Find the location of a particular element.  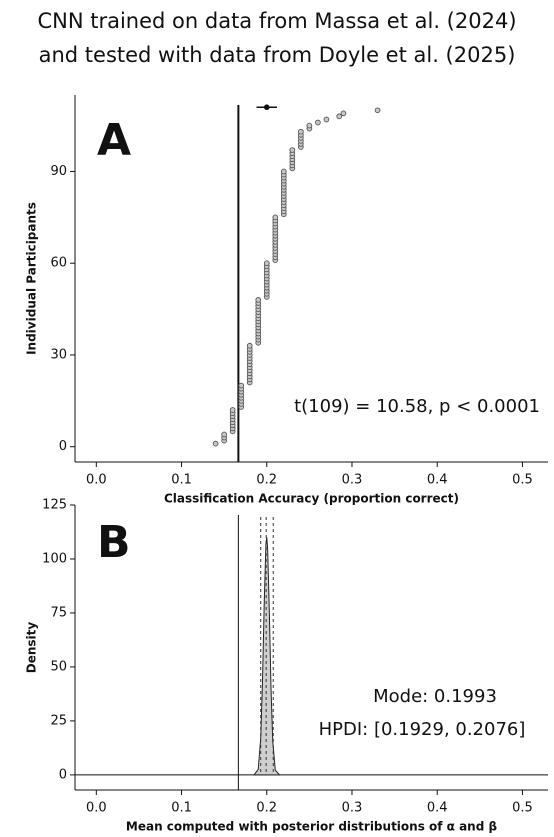

mean-point is located at coordinates (266, 107).